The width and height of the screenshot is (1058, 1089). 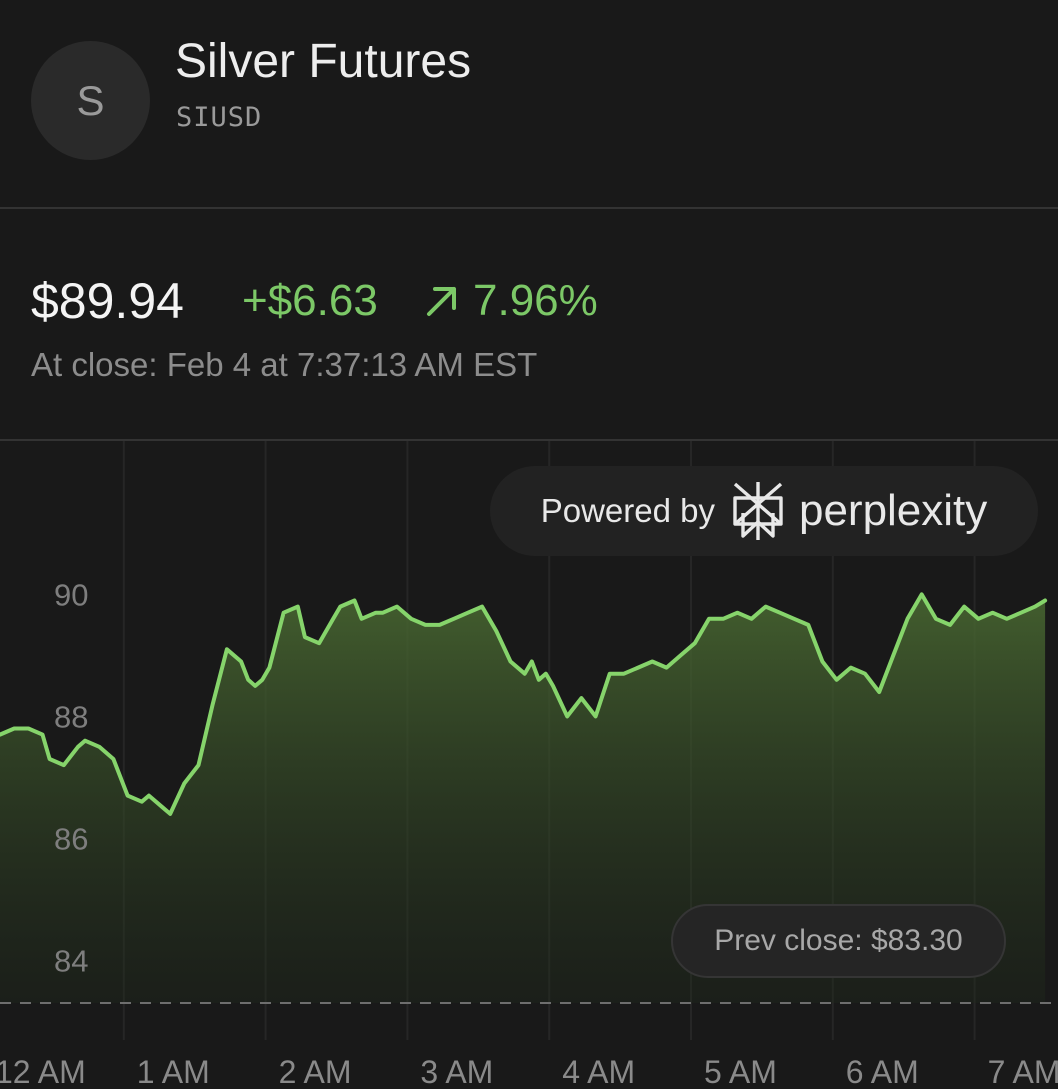 What do you see at coordinates (315, 1071) in the screenshot?
I see `x-tick-label: 2 AM` at bounding box center [315, 1071].